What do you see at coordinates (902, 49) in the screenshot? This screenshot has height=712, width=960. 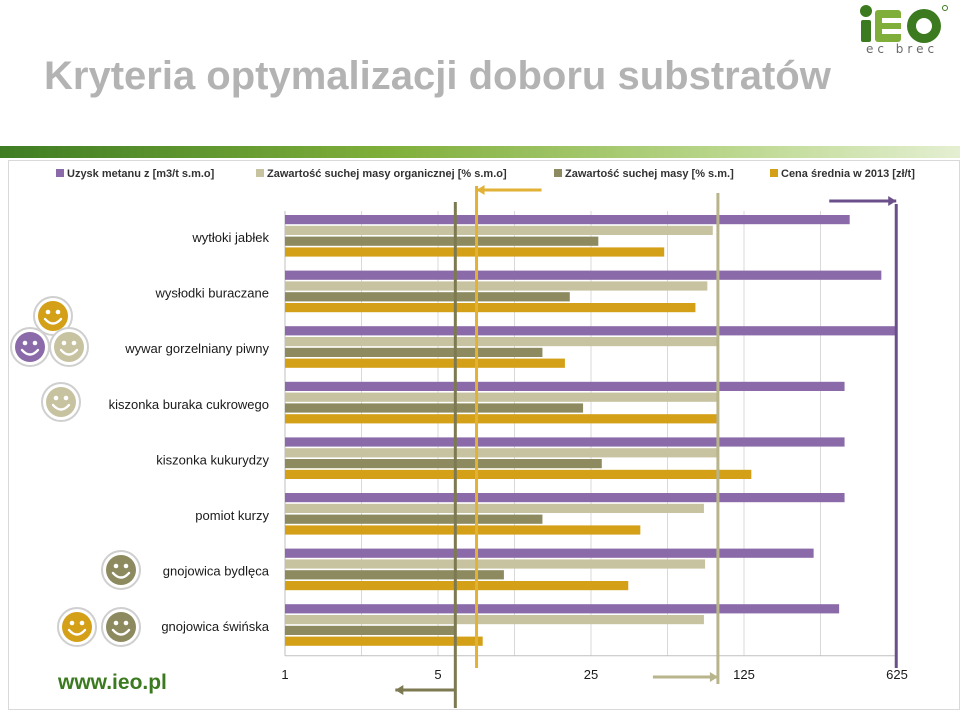 I see `logo-subtext: ec brec` at bounding box center [902, 49].